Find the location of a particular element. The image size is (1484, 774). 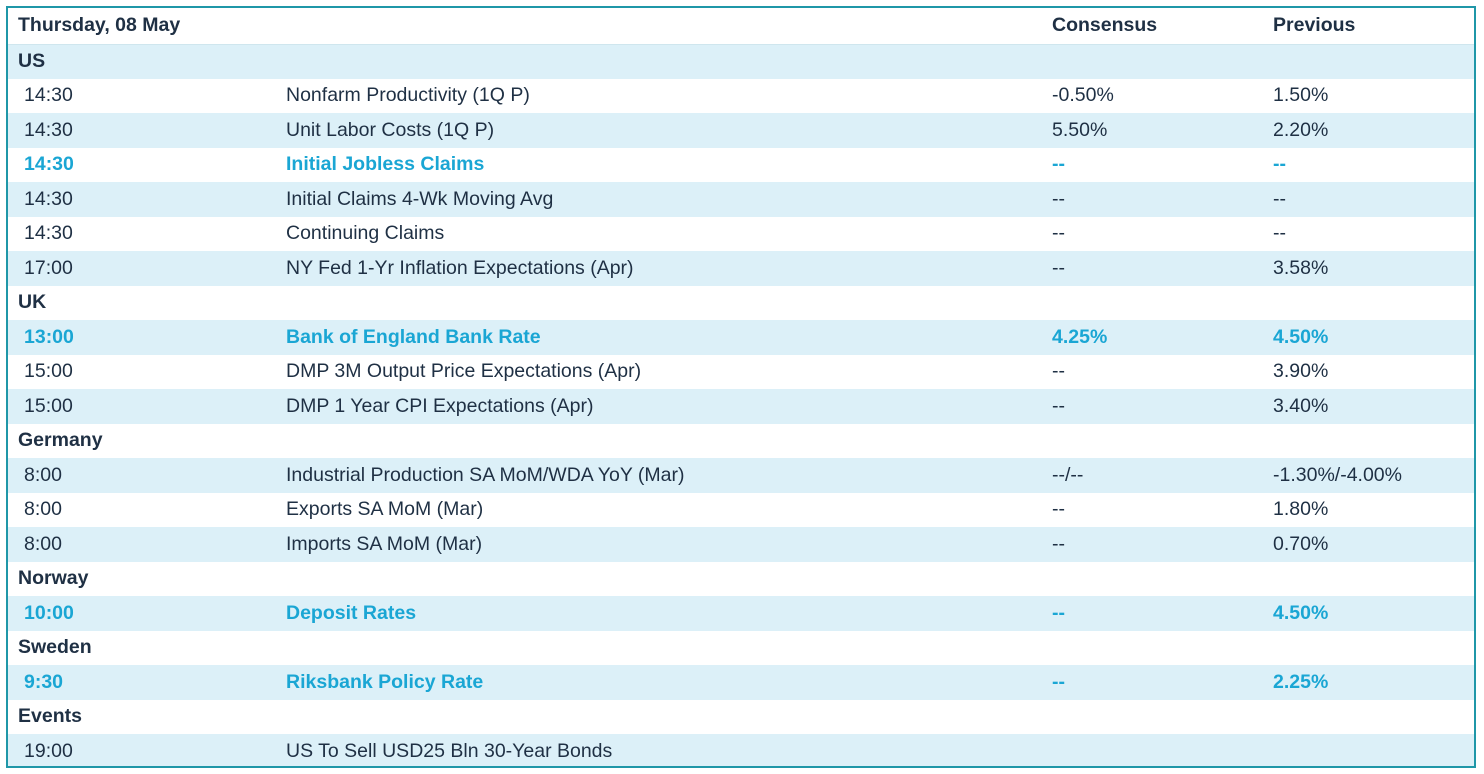

previous-cell: 3.40% is located at coordinates (1301, 405).